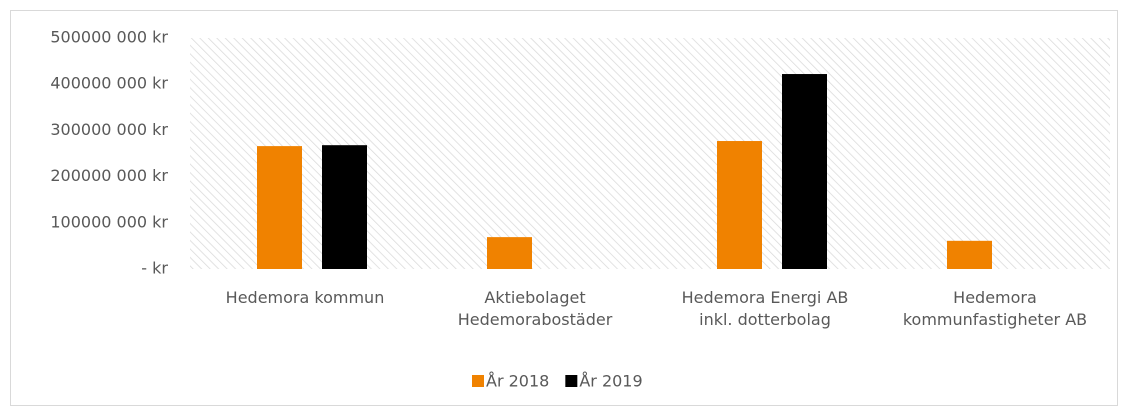 This screenshot has width=1128, height=416. Describe the element at coordinates (995, 308) in the screenshot. I see `x-tick-label: Hedemora kommunfastigheter AB` at that location.